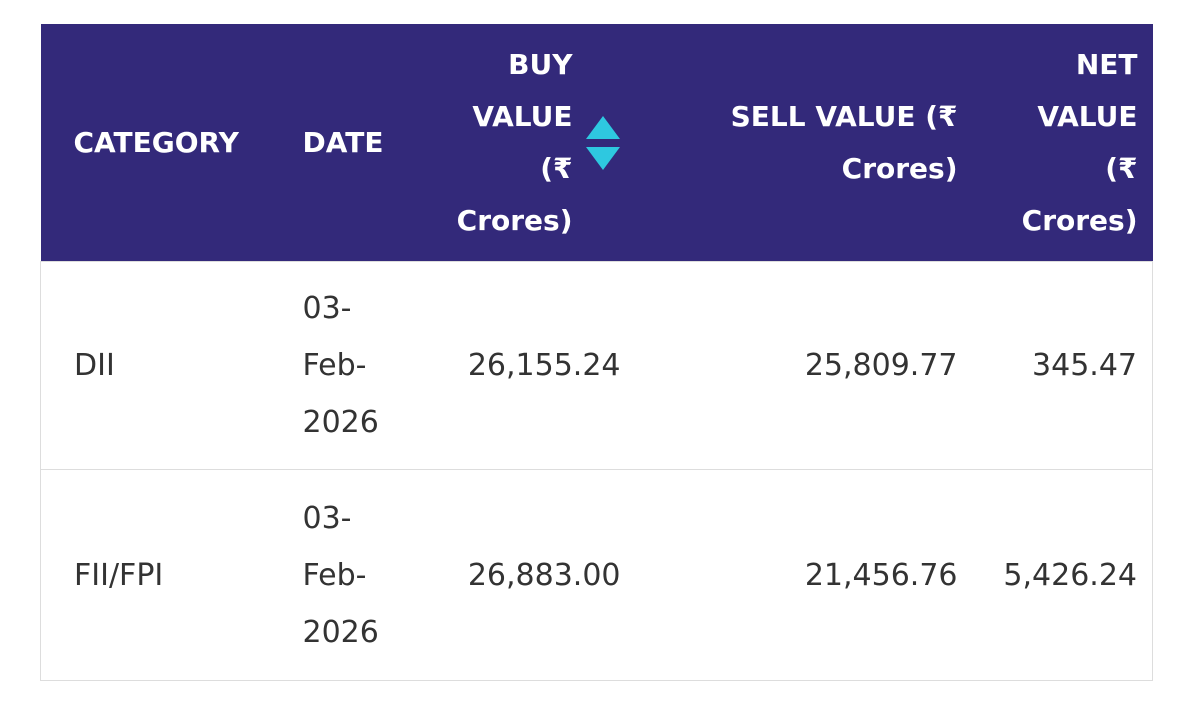 The height and width of the screenshot is (705, 1200). What do you see at coordinates (164, 575) in the screenshot?
I see `table-cell: FII/FPI` at bounding box center [164, 575].